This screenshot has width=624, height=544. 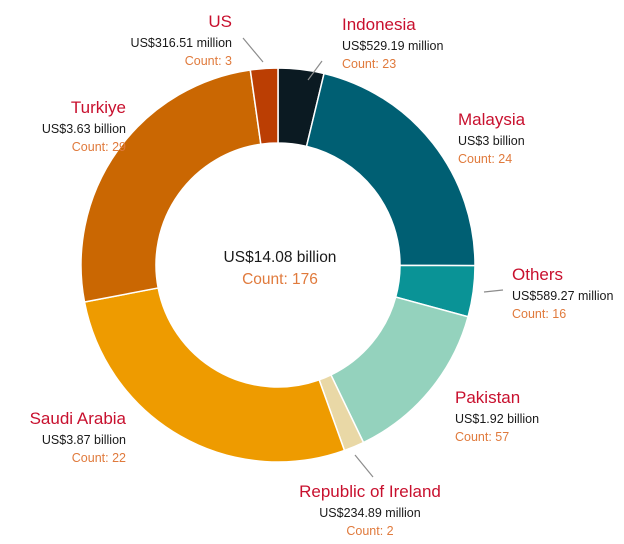 What do you see at coordinates (99, 147) in the screenshot?
I see `label-count-turkiye: Count: 29` at bounding box center [99, 147].